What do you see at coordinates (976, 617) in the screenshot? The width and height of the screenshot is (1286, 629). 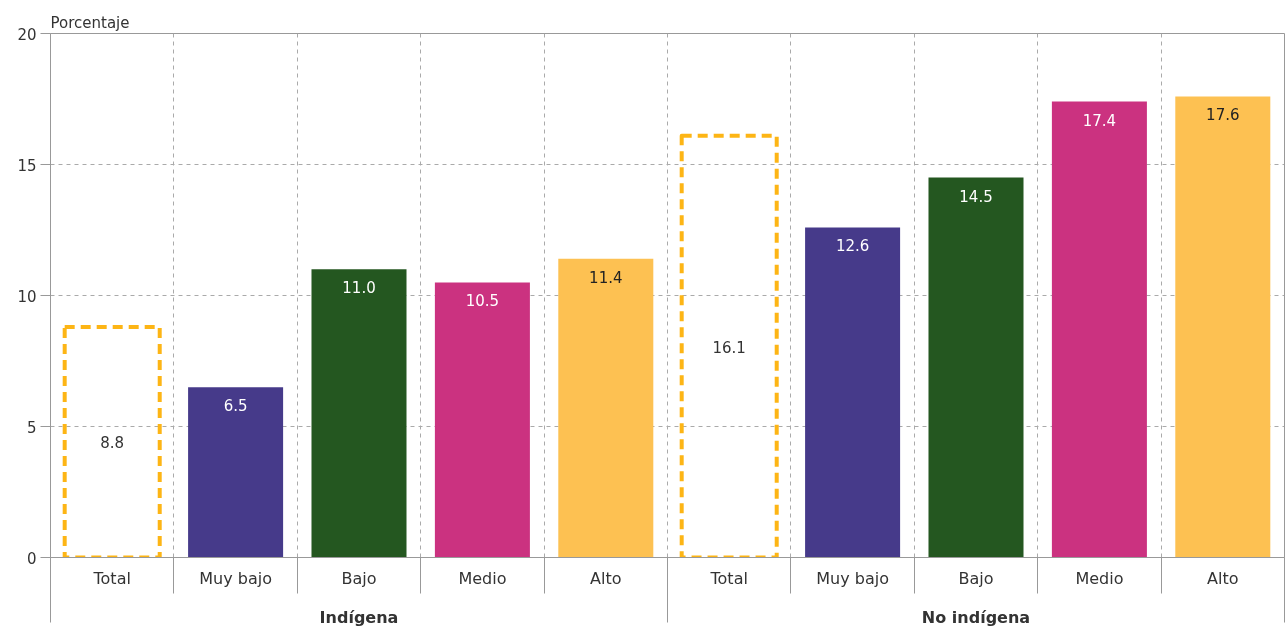 I see `text: No indígena` at bounding box center [976, 617].